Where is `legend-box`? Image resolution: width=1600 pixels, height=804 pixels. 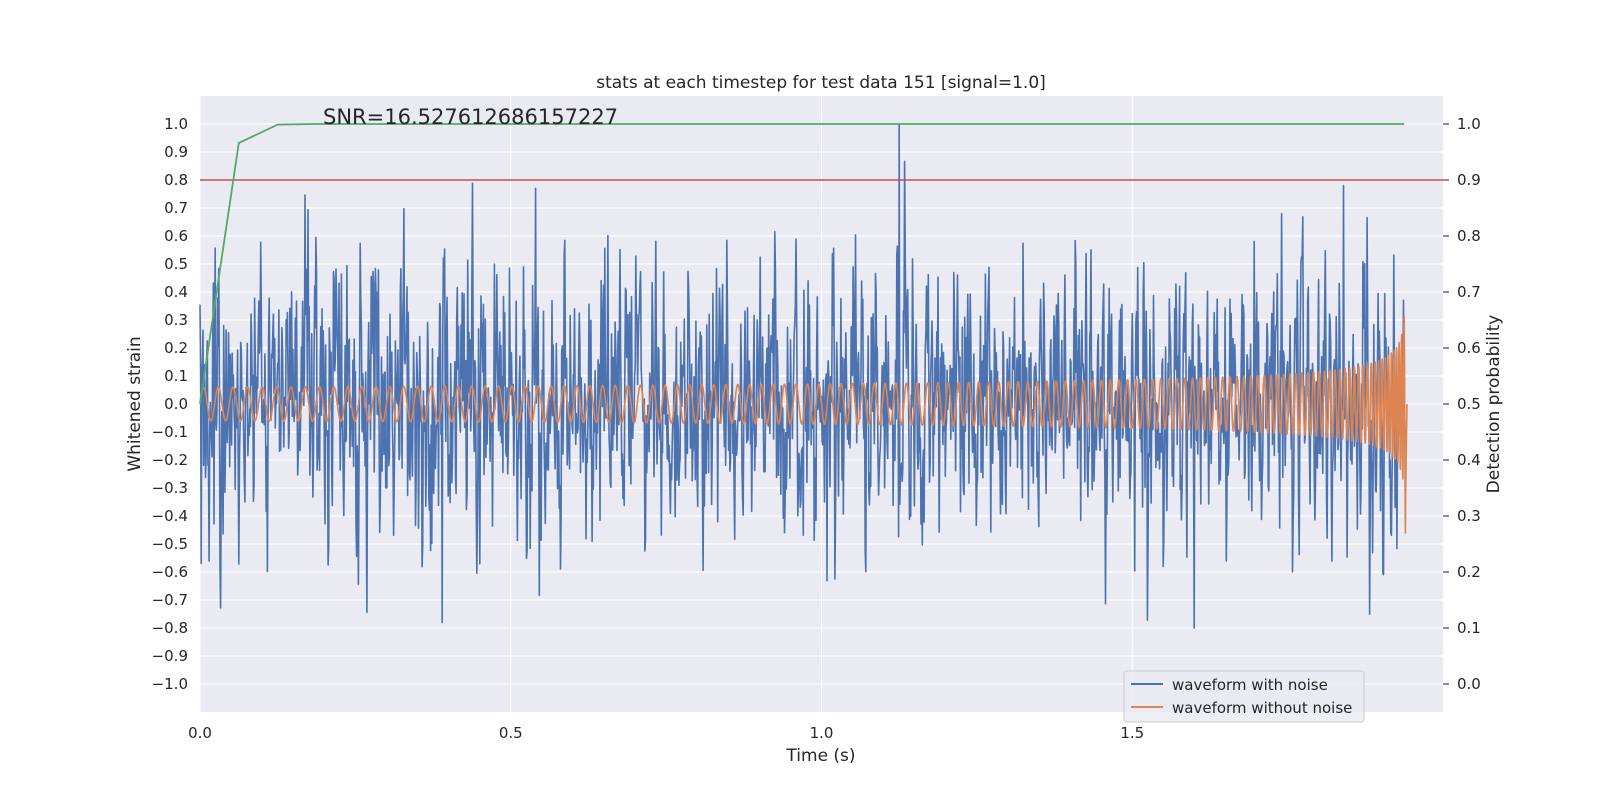 legend-box is located at coordinates (1244, 696).